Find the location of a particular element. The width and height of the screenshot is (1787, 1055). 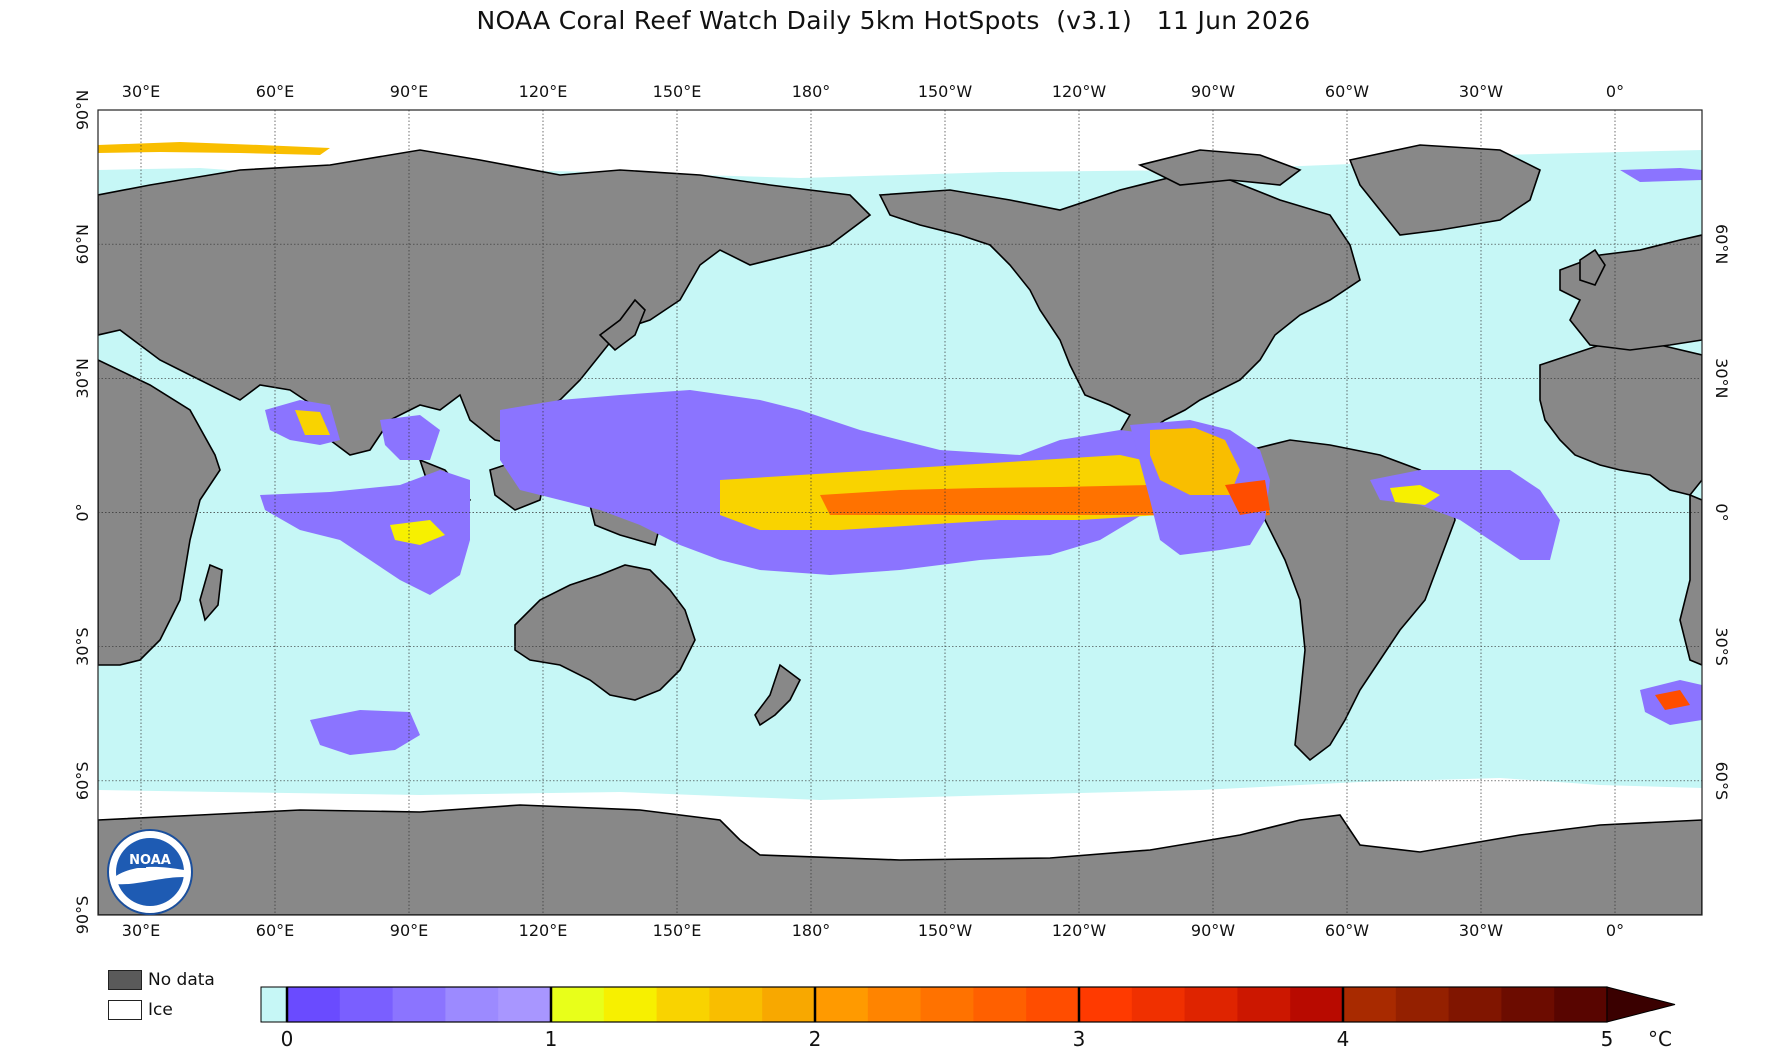

colorbar is located at coordinates (968, 1004).